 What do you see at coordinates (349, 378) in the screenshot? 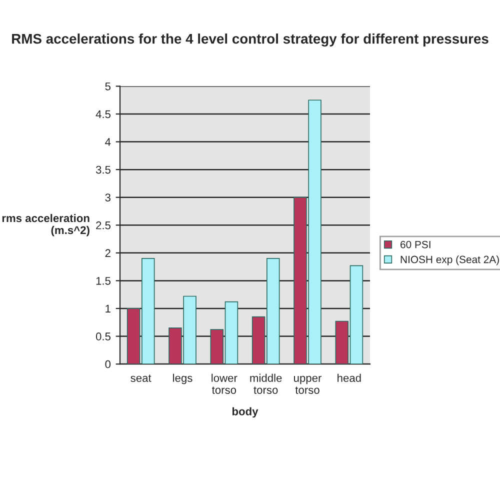
I see `x-tick-label: head` at bounding box center [349, 378].